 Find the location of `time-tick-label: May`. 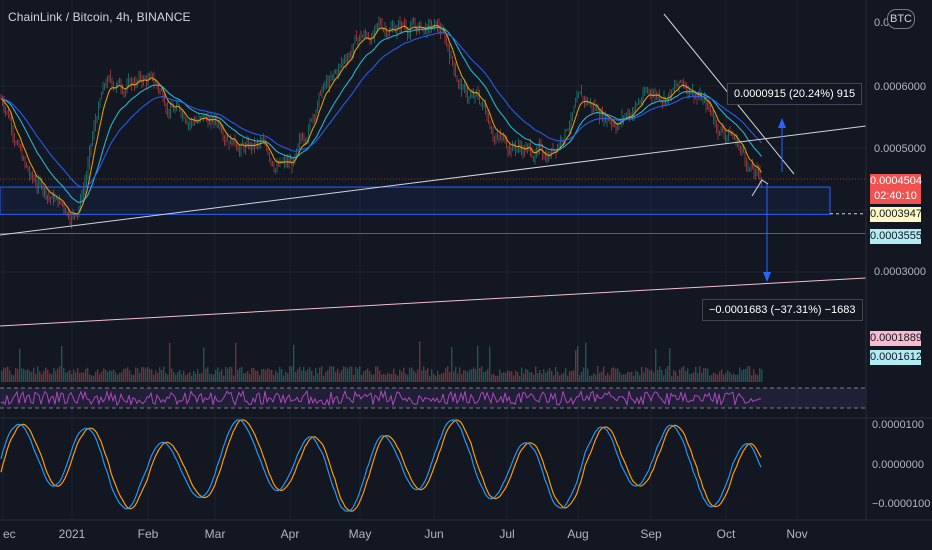

time-tick-label: May is located at coordinates (360, 534).